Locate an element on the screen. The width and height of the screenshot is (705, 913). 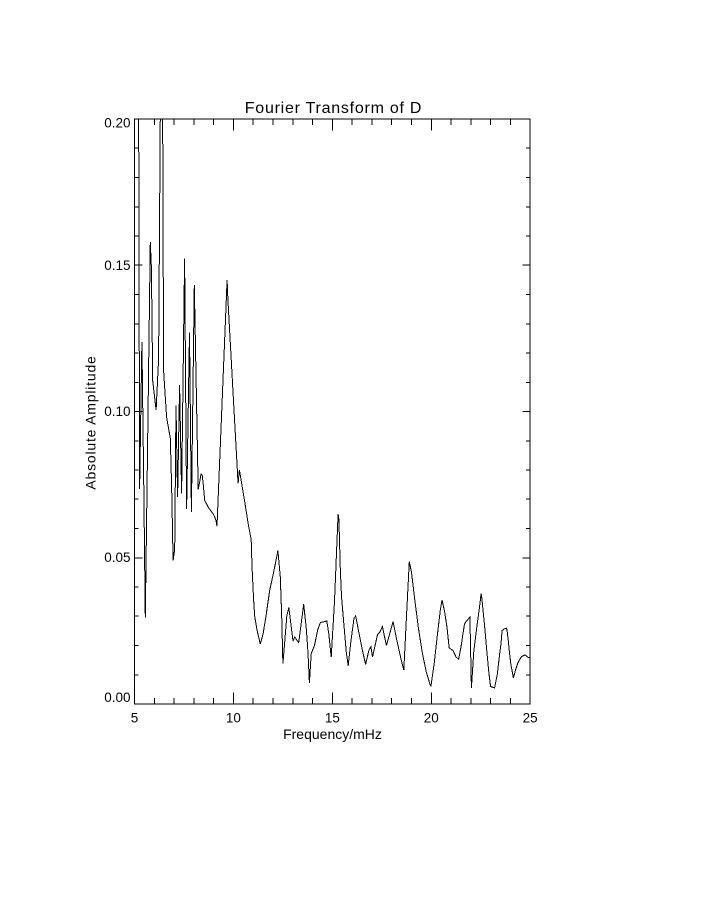
svg-text: 0.10 is located at coordinates (117, 411).